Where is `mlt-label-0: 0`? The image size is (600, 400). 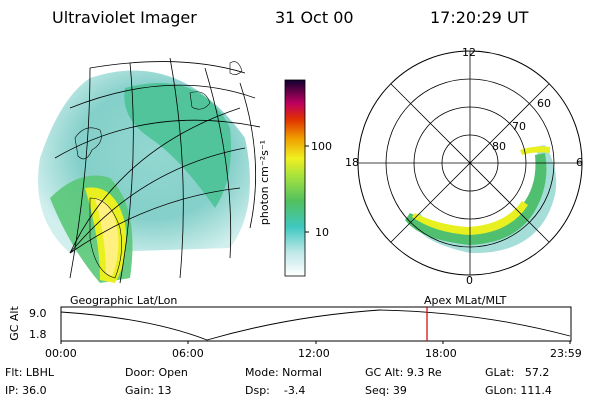 mlt-label-0: 0 is located at coordinates (469, 280).